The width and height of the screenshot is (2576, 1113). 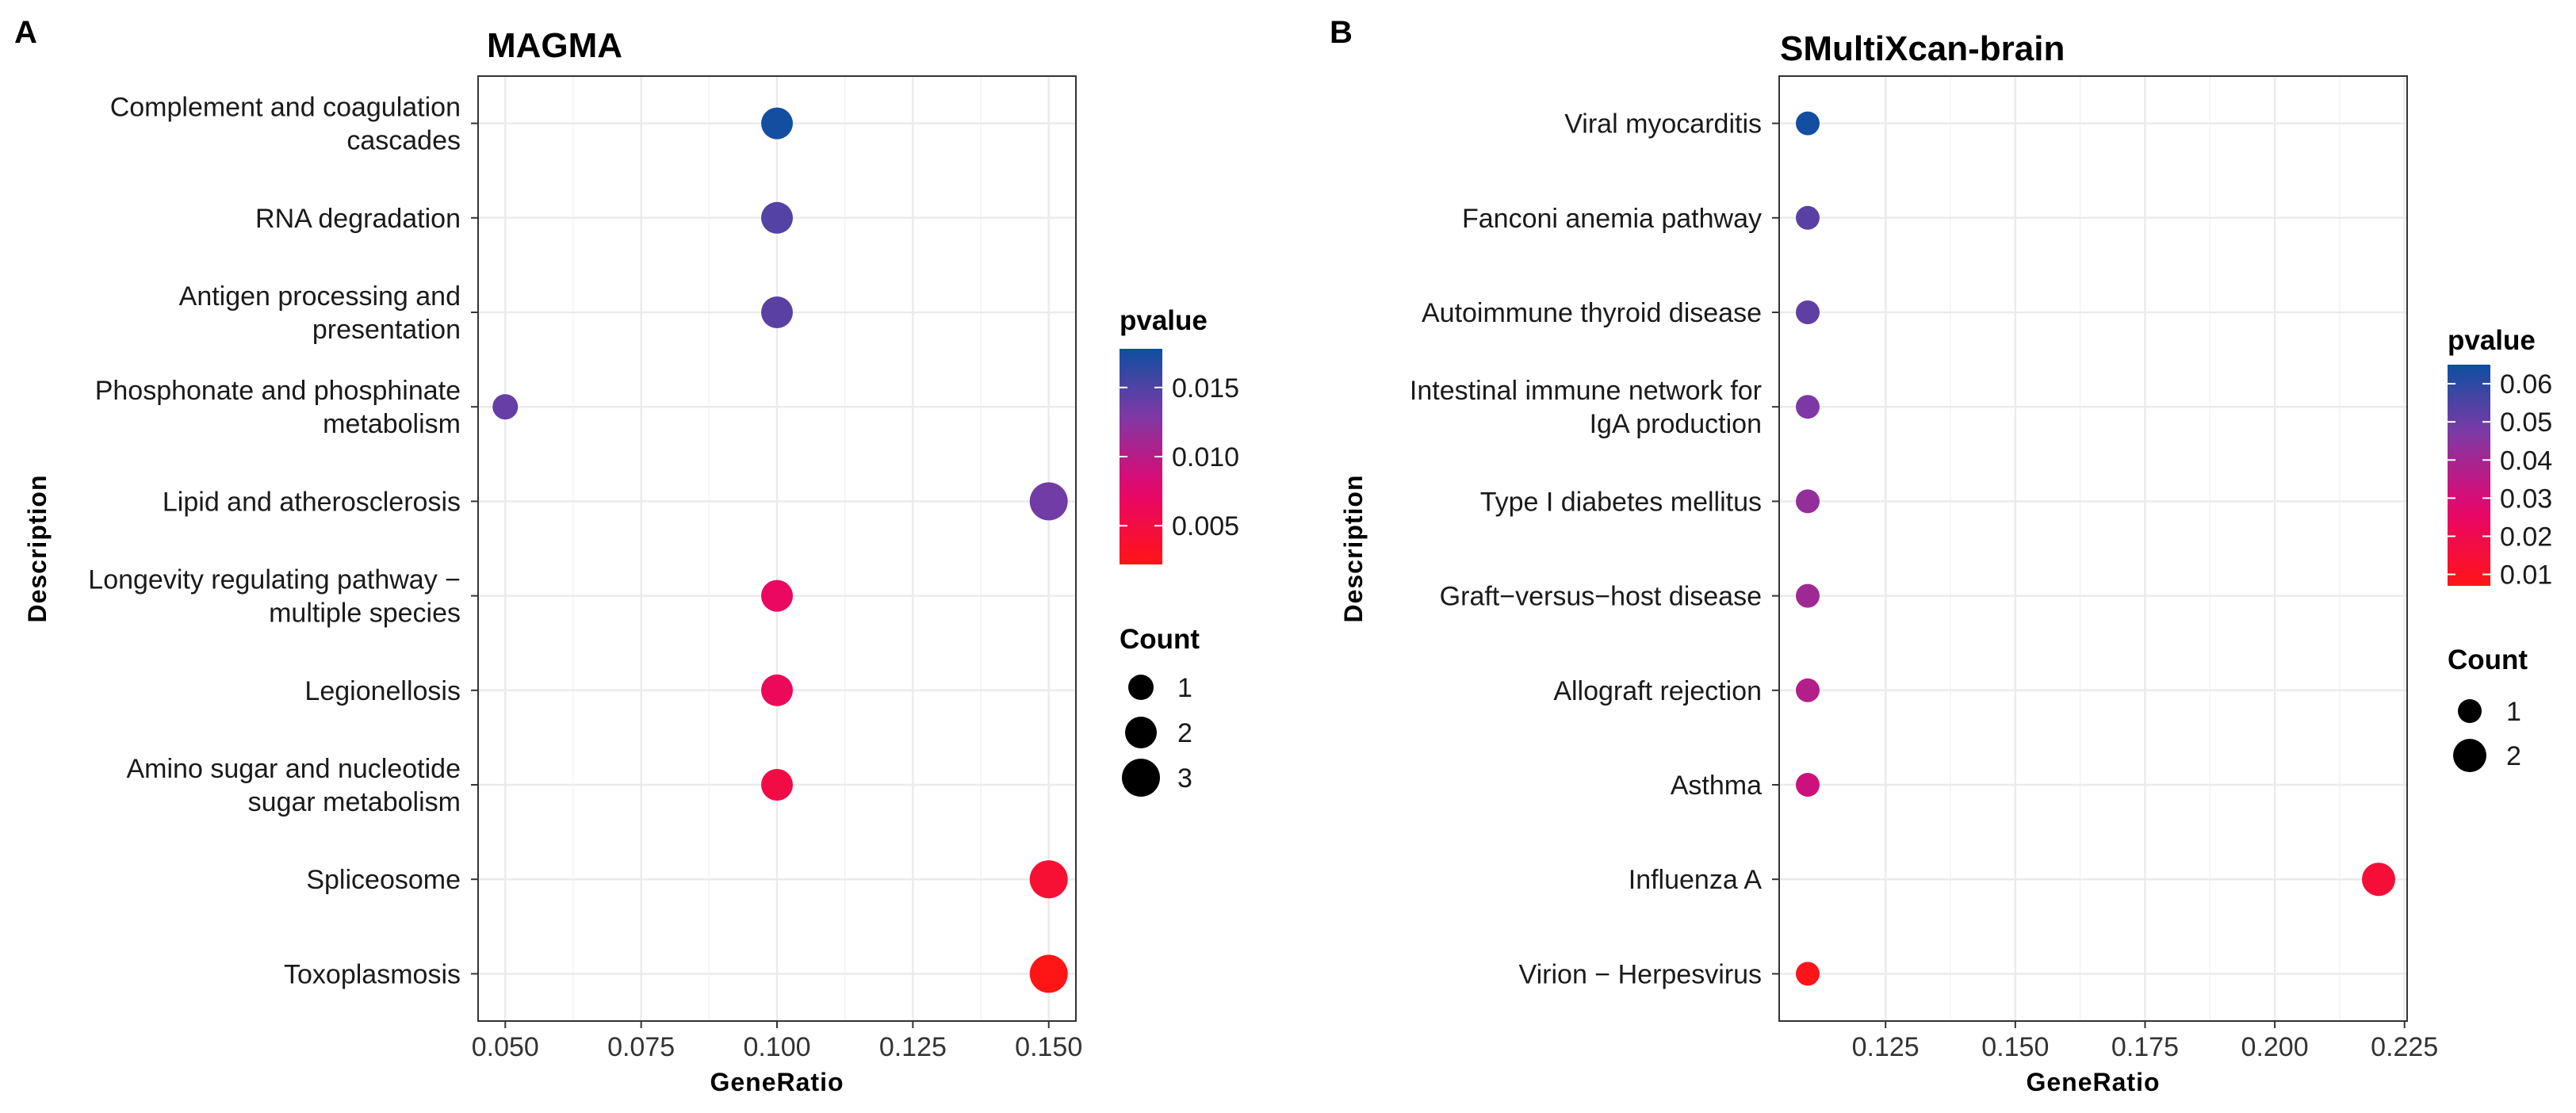 What do you see at coordinates (776, 1047) in the screenshot?
I see `x-tick-label: 0.100` at bounding box center [776, 1047].